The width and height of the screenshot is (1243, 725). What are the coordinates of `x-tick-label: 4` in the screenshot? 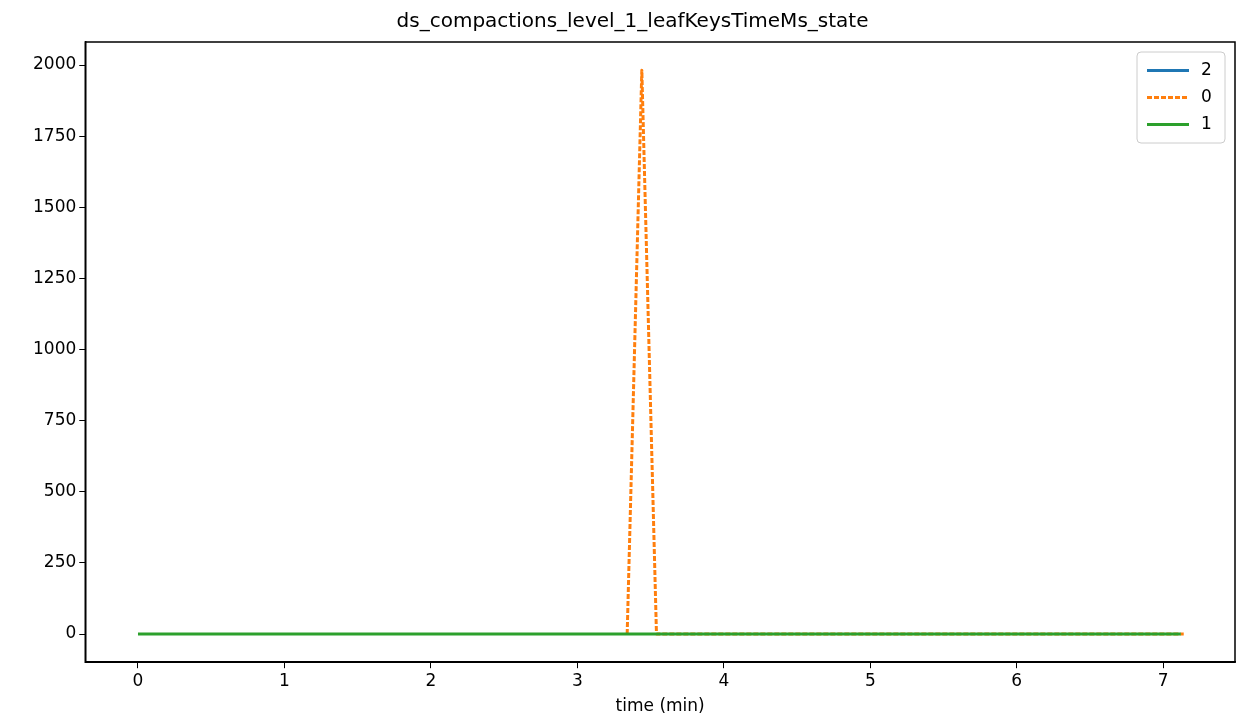 It's located at (724, 679).